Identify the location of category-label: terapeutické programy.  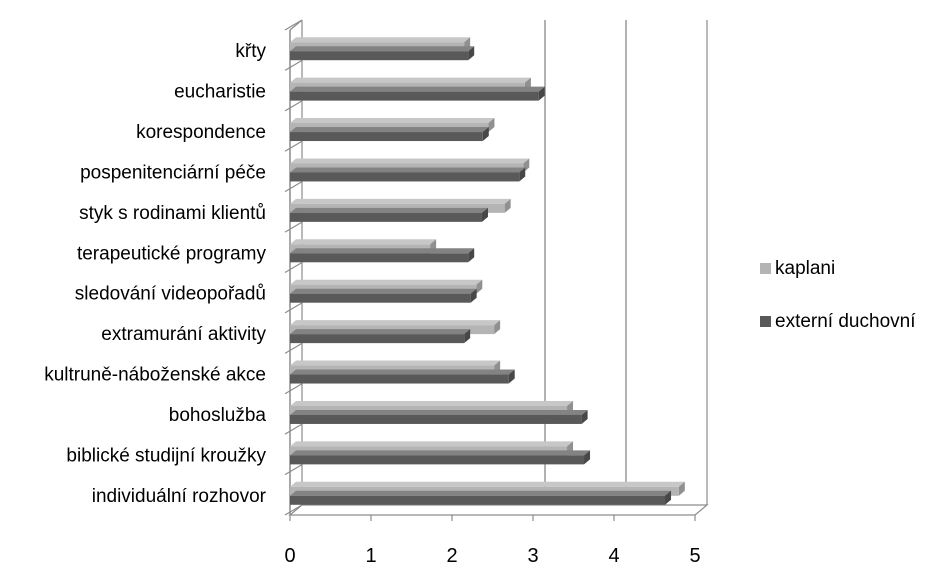
(172, 253).